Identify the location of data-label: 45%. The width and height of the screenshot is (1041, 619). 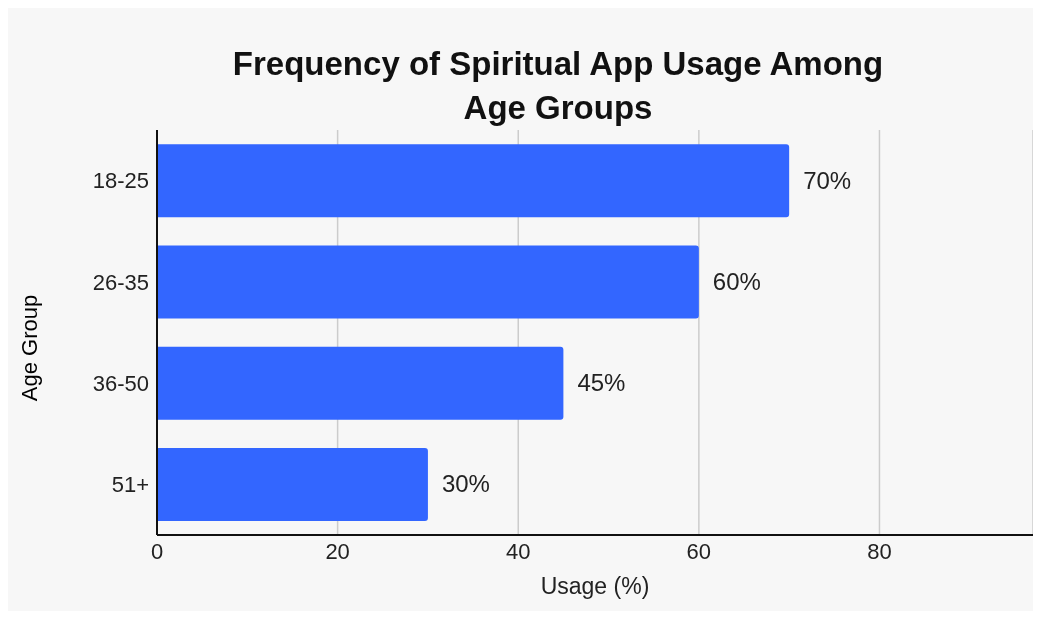
(601, 383).